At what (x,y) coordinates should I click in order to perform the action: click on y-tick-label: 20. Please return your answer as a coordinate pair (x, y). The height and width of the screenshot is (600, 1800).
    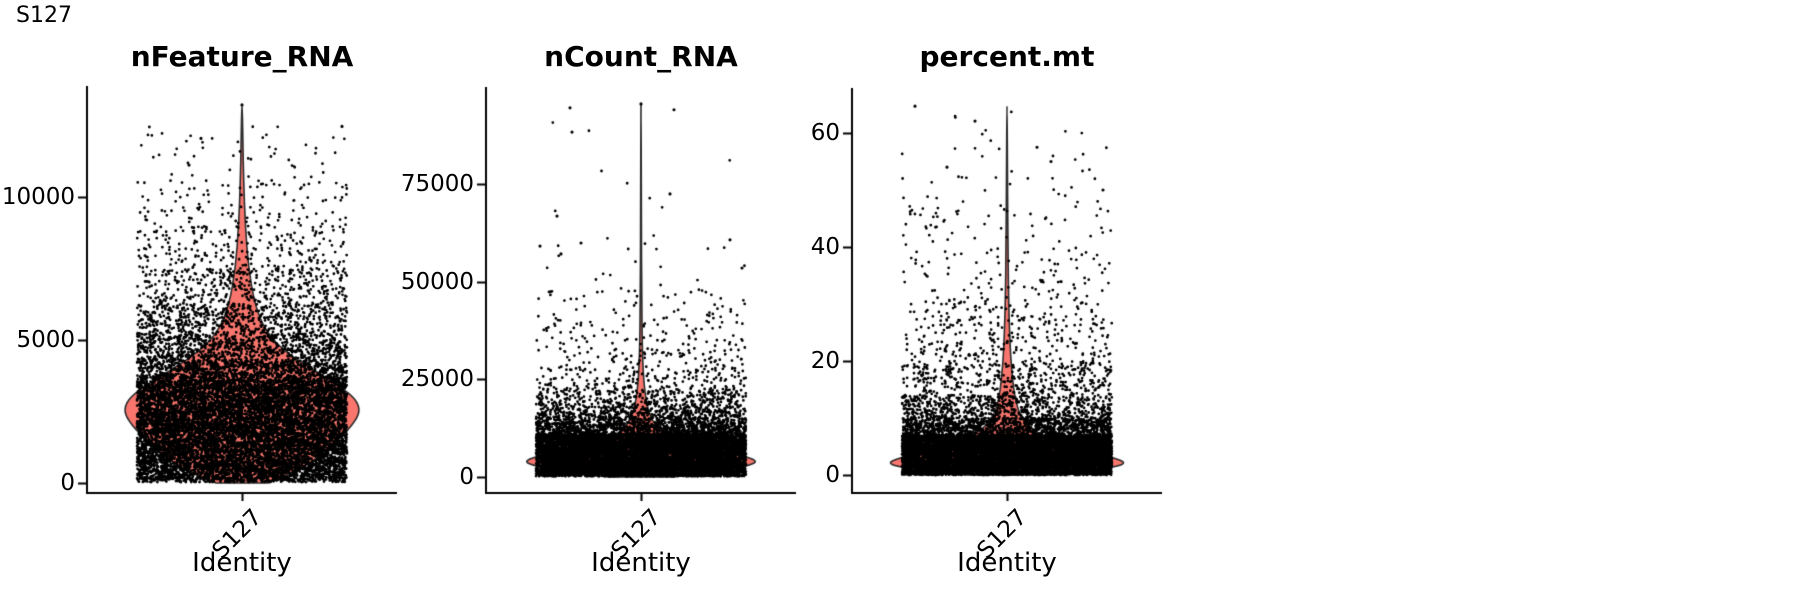
    Looking at the image, I should click on (825, 361).